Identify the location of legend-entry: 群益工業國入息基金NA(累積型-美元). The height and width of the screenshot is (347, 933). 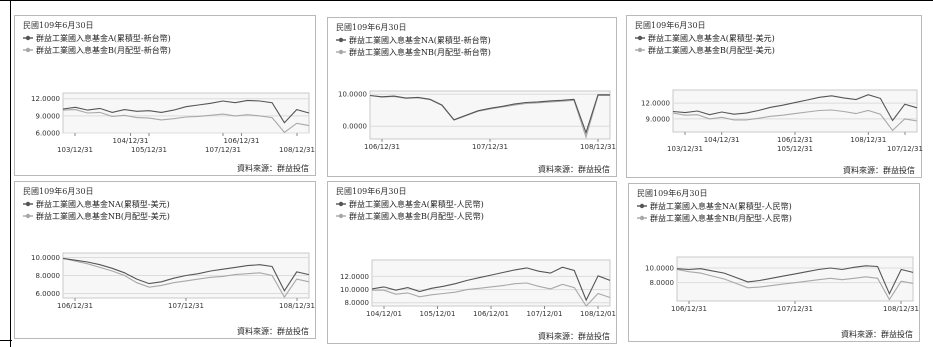
(103, 204).